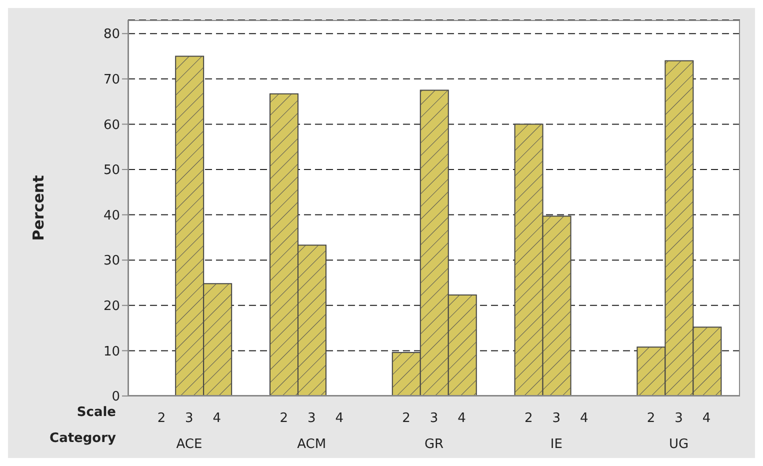 This screenshot has width=763, height=466. Describe the element at coordinates (111, 125) in the screenshot. I see `y-tick-label: 60` at that location.